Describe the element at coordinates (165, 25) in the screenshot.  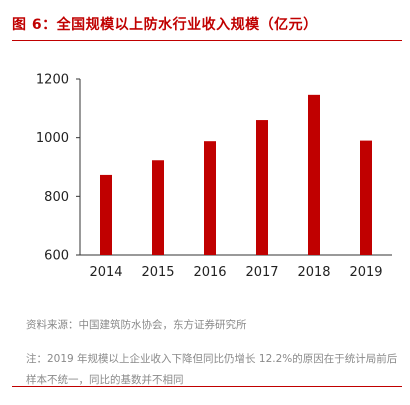
I see `figure-title: 图 6：全国规模以上防水行业收入规模（亿元）` at that location.